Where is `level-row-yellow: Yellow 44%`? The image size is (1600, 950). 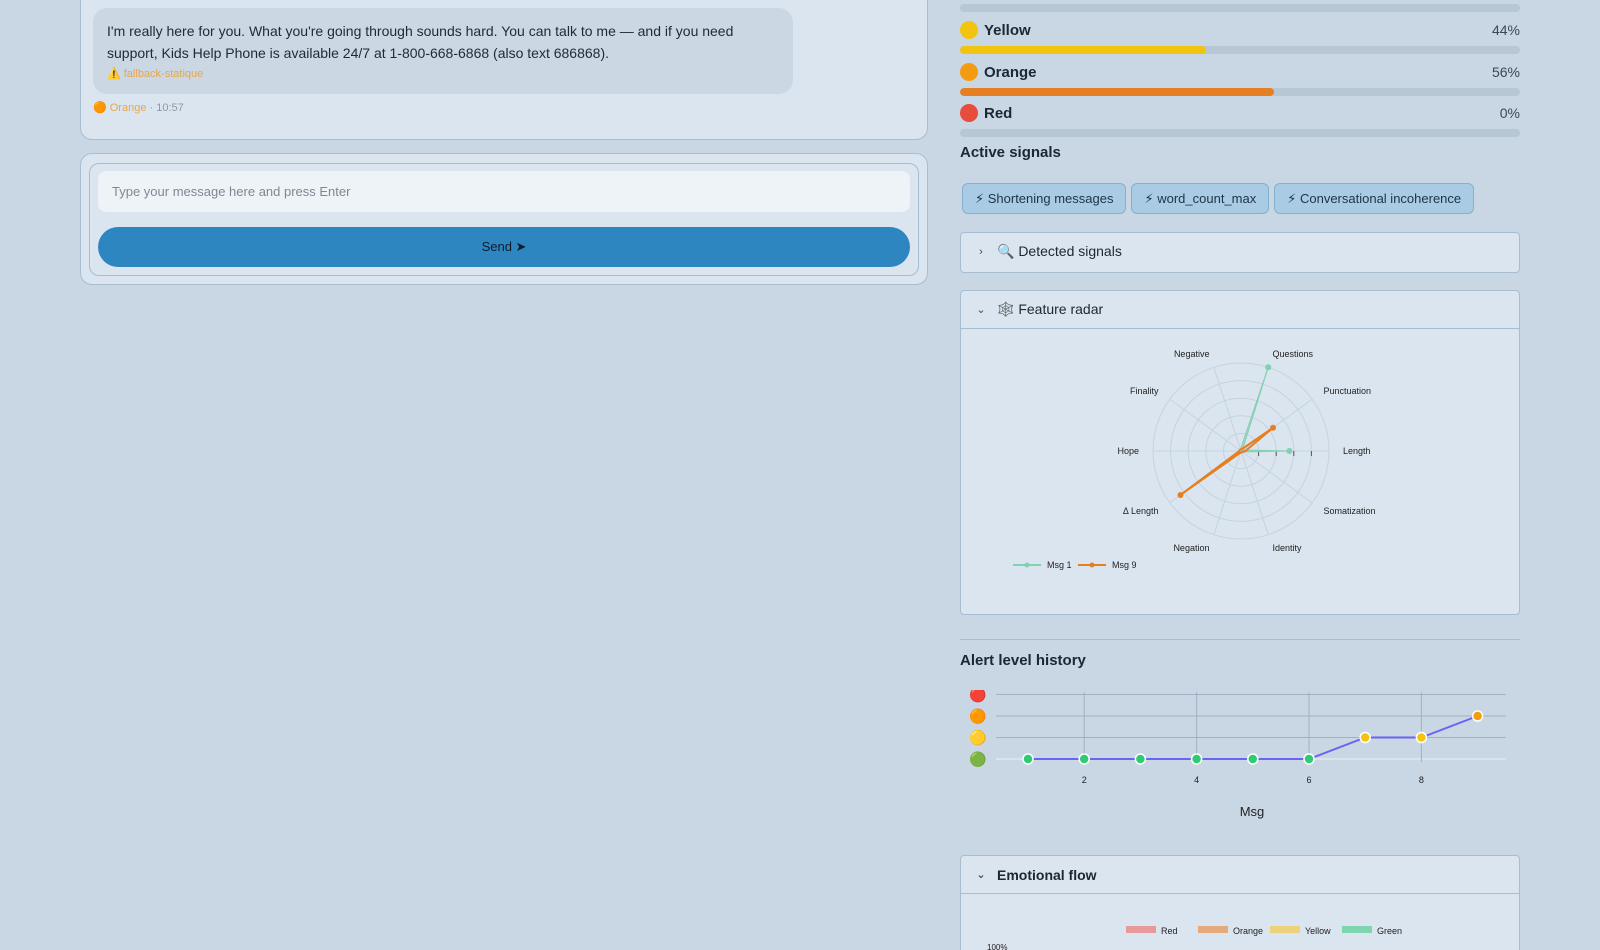
level-row-yellow: Yellow 44% is located at coordinates (1240, 36).